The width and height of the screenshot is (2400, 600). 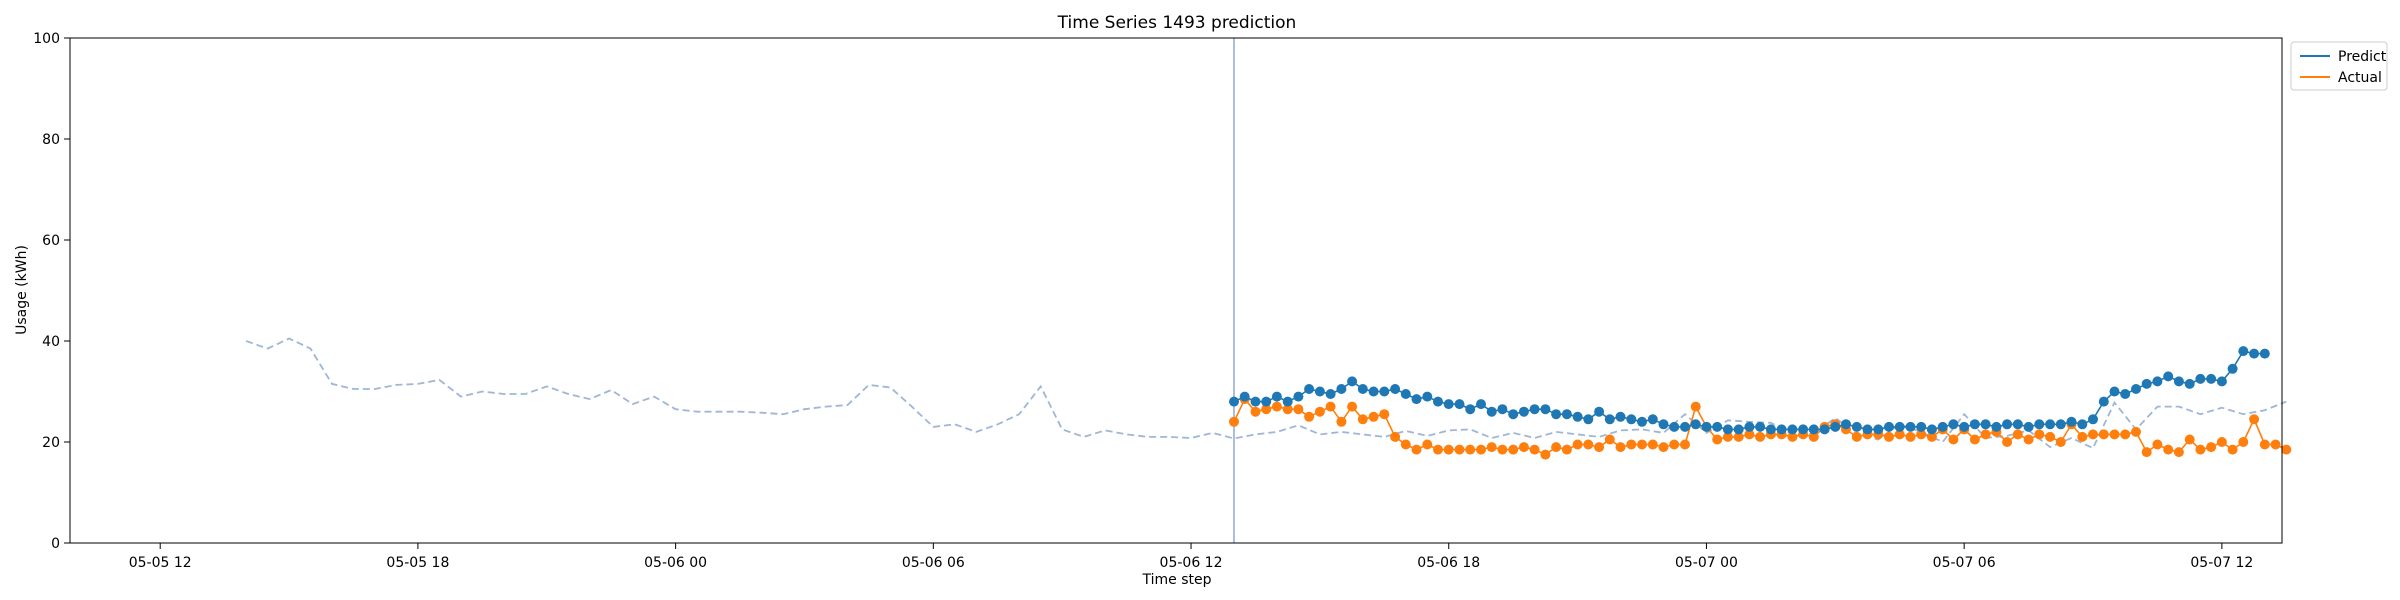 What do you see at coordinates (933, 563) in the screenshot?
I see `x-tick-label: 05-06 06` at bounding box center [933, 563].